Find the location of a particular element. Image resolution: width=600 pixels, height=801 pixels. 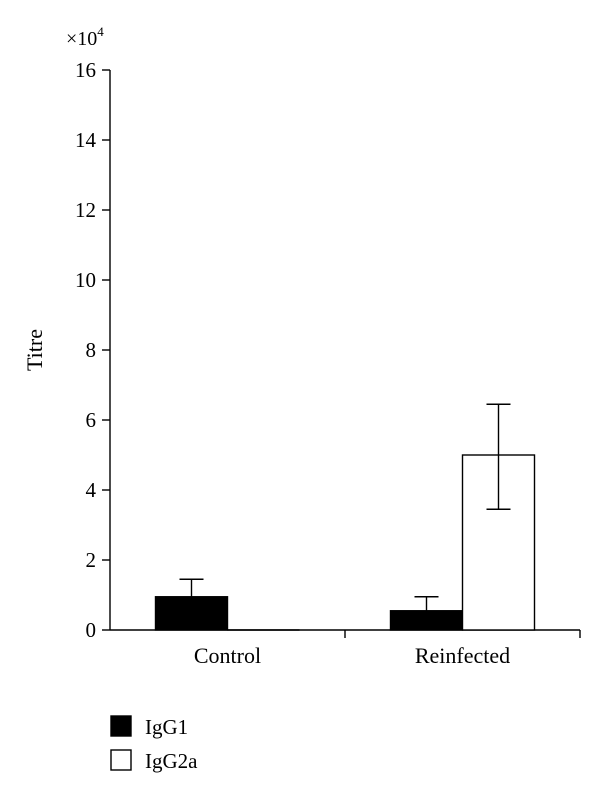

bars is located at coordinates (345, 542).